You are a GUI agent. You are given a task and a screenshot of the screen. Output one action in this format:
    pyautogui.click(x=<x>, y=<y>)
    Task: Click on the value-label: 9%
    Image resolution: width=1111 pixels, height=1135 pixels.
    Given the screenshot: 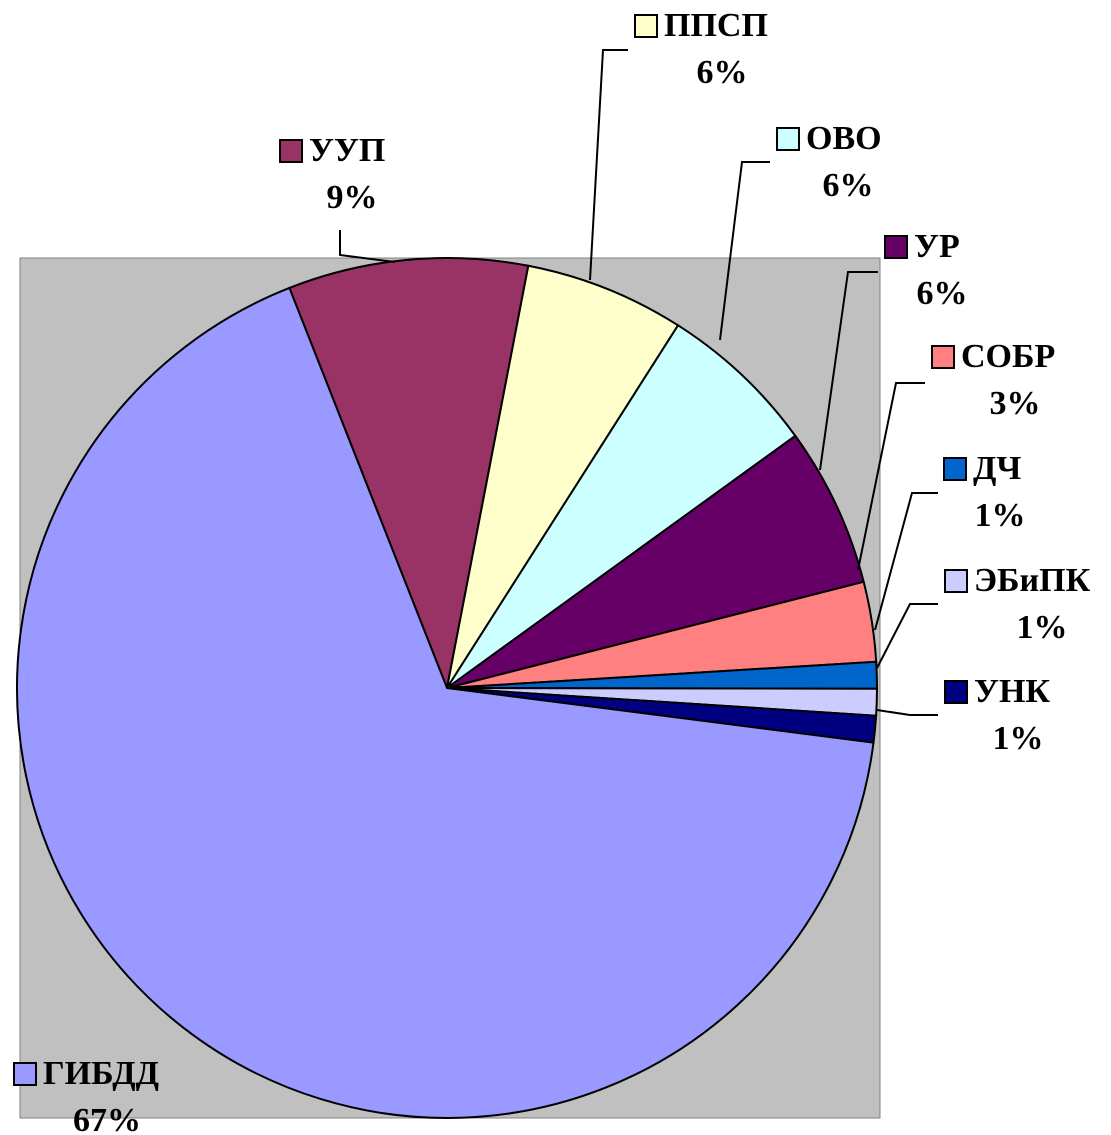 What is the action you would take?
    pyautogui.click(x=352, y=197)
    